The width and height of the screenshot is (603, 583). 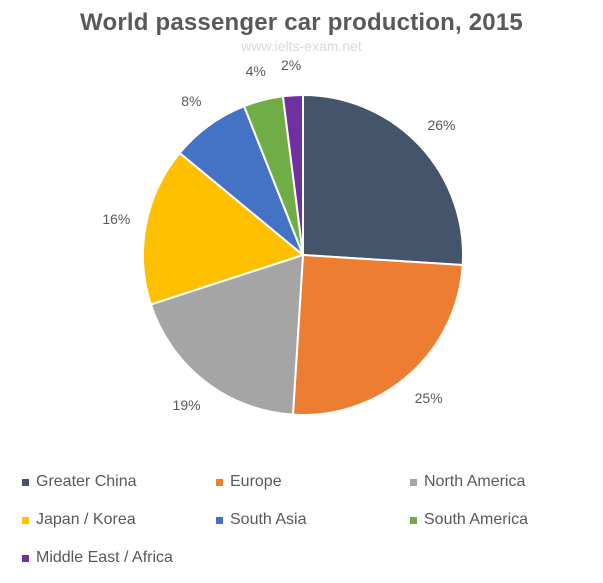 I want to click on legend-label: Japan / Korea, so click(x=86, y=519).